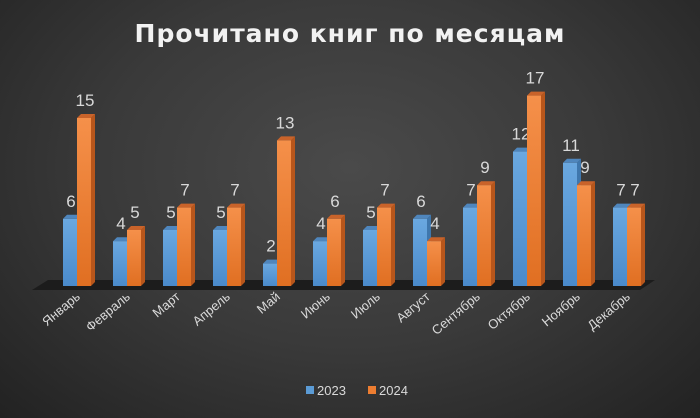 The image size is (700, 418). I want to click on bar-2024-Июль, so click(384, 246).